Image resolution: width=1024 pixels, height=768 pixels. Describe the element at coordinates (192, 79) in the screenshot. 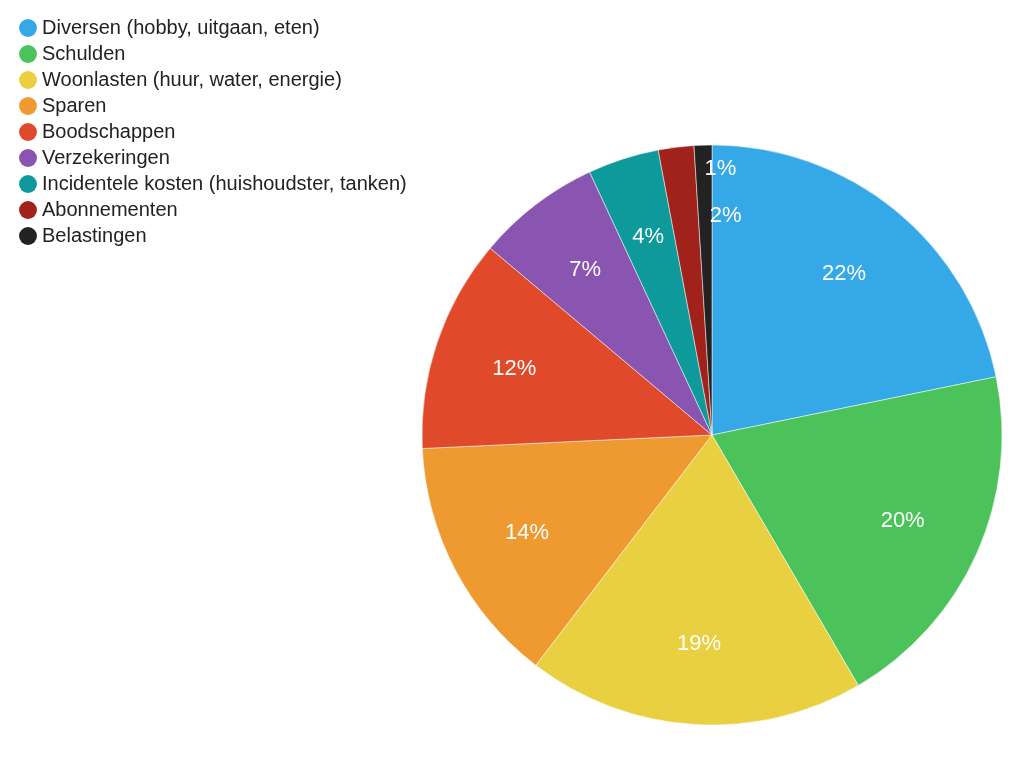

I see `legend-label: Woonlasten (huur, water, energie)` at that location.